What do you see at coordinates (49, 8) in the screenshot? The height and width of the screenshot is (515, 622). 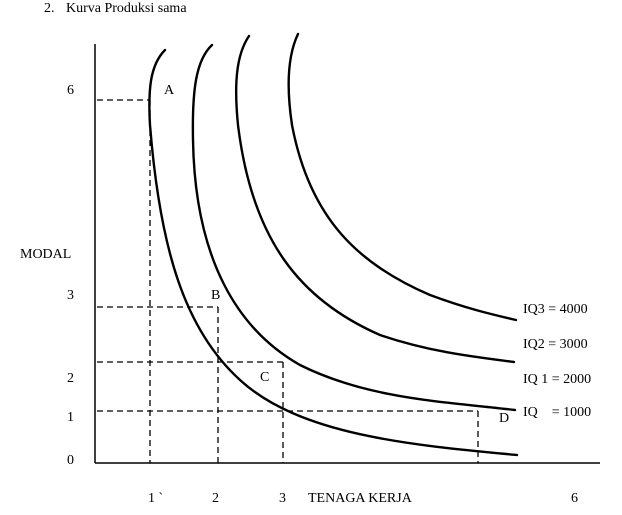 I see `heading-number: 2.` at bounding box center [49, 8].